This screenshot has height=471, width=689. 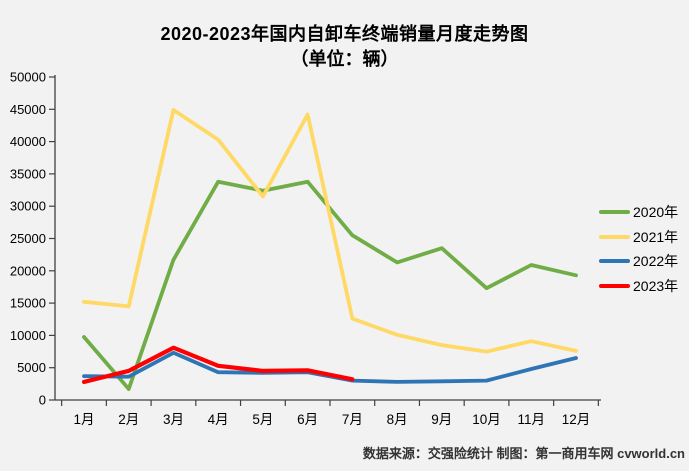 What do you see at coordinates (532, 419) in the screenshot?
I see `x-tick-label: 11月` at bounding box center [532, 419].